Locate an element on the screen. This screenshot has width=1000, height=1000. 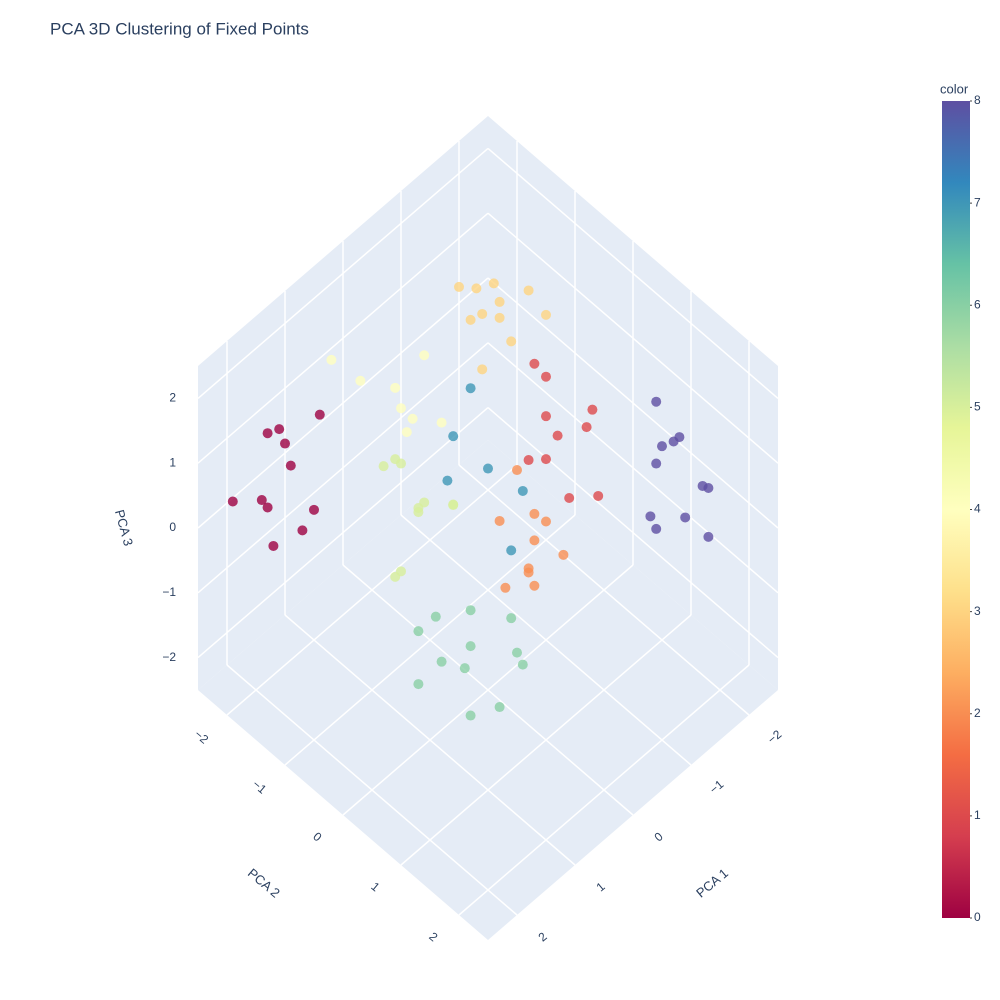
colorbar-tick-label: 5 is located at coordinates (977, 407).